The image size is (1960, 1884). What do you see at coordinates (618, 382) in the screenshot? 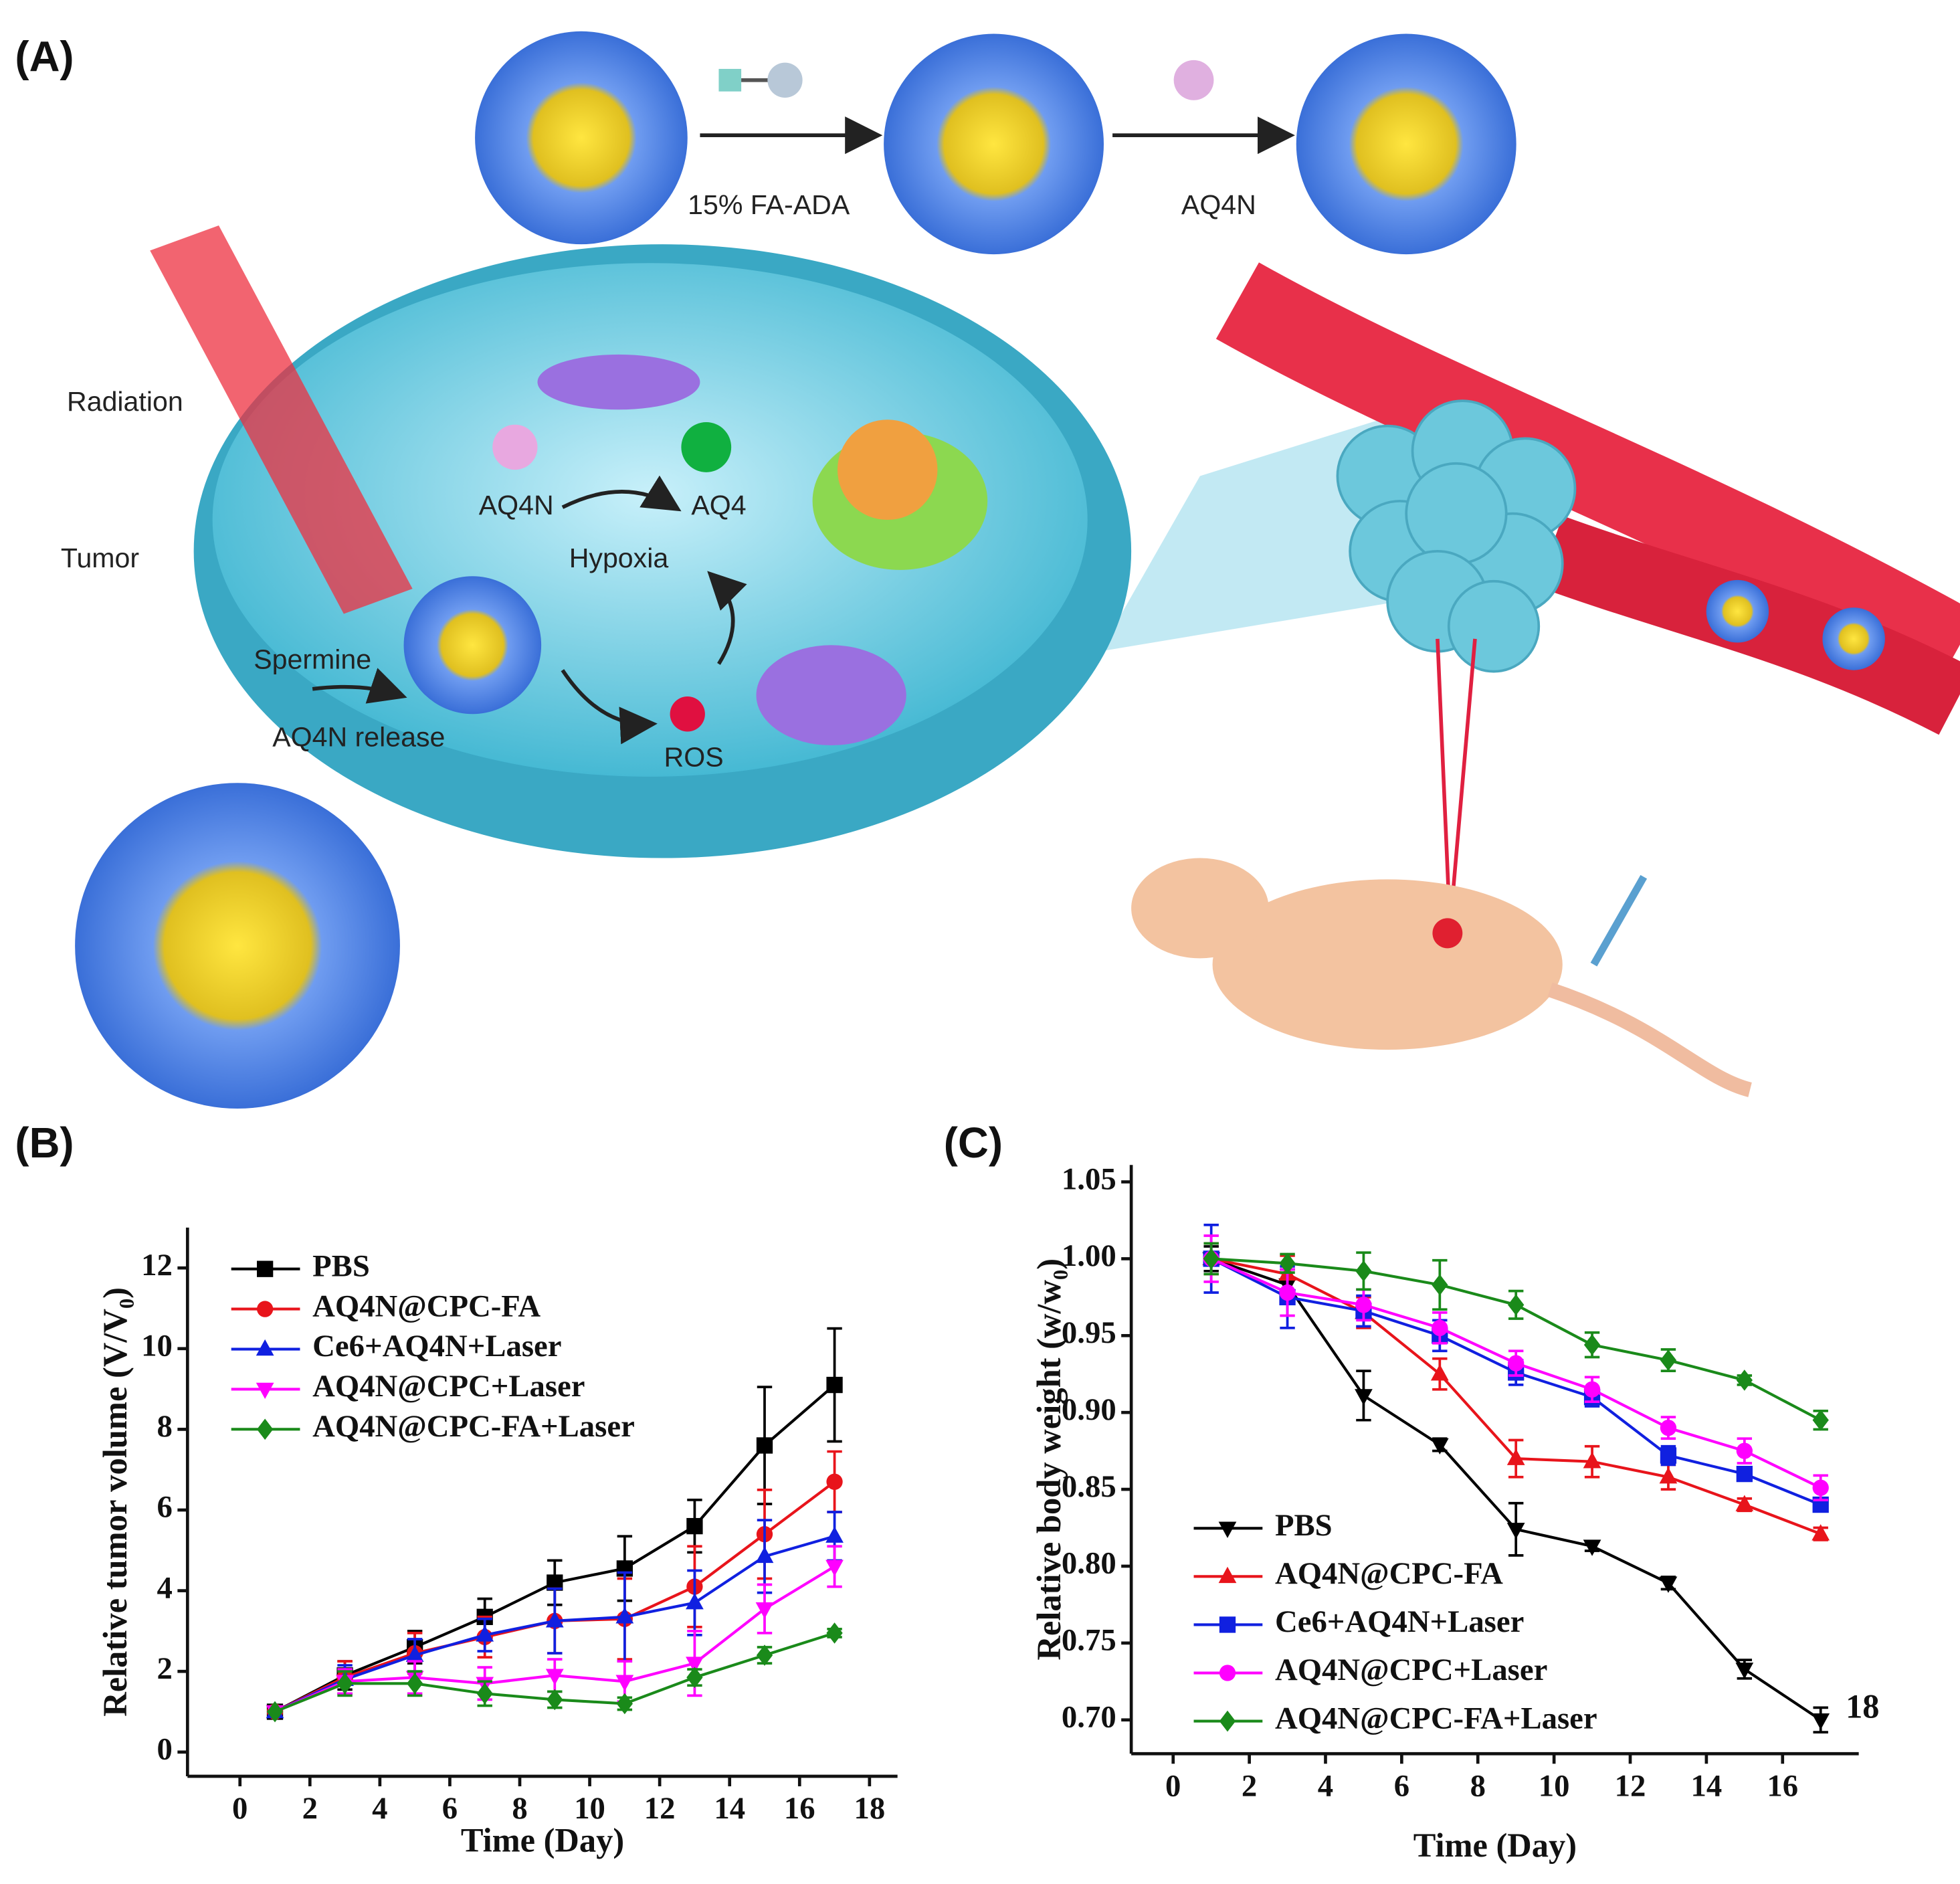
I see `mitochondrion` at bounding box center [618, 382].